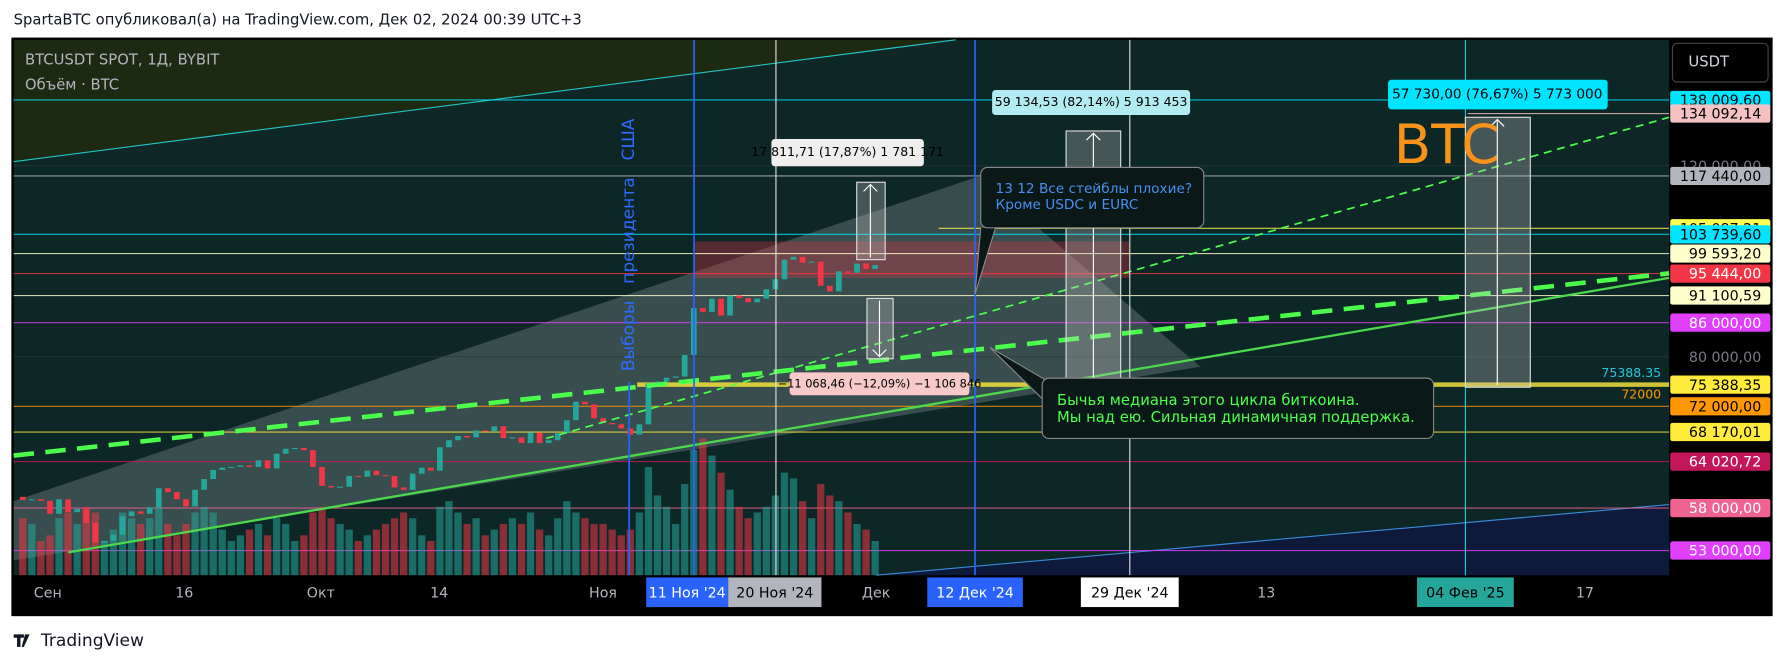 The width and height of the screenshot is (1784, 664). I want to click on price-label: 103 739,60, so click(1720, 235).